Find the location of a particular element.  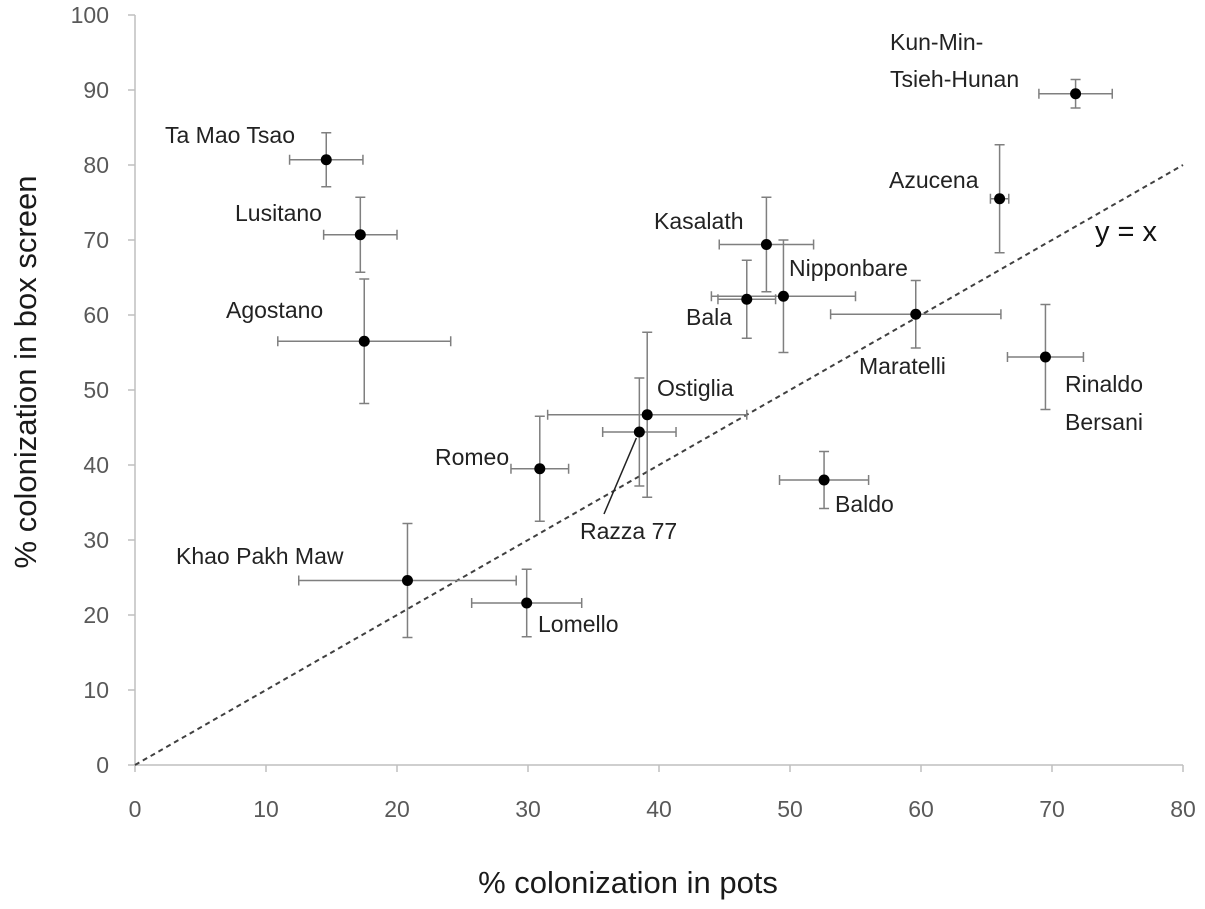

point-label-line: Azucena is located at coordinates (934, 180).